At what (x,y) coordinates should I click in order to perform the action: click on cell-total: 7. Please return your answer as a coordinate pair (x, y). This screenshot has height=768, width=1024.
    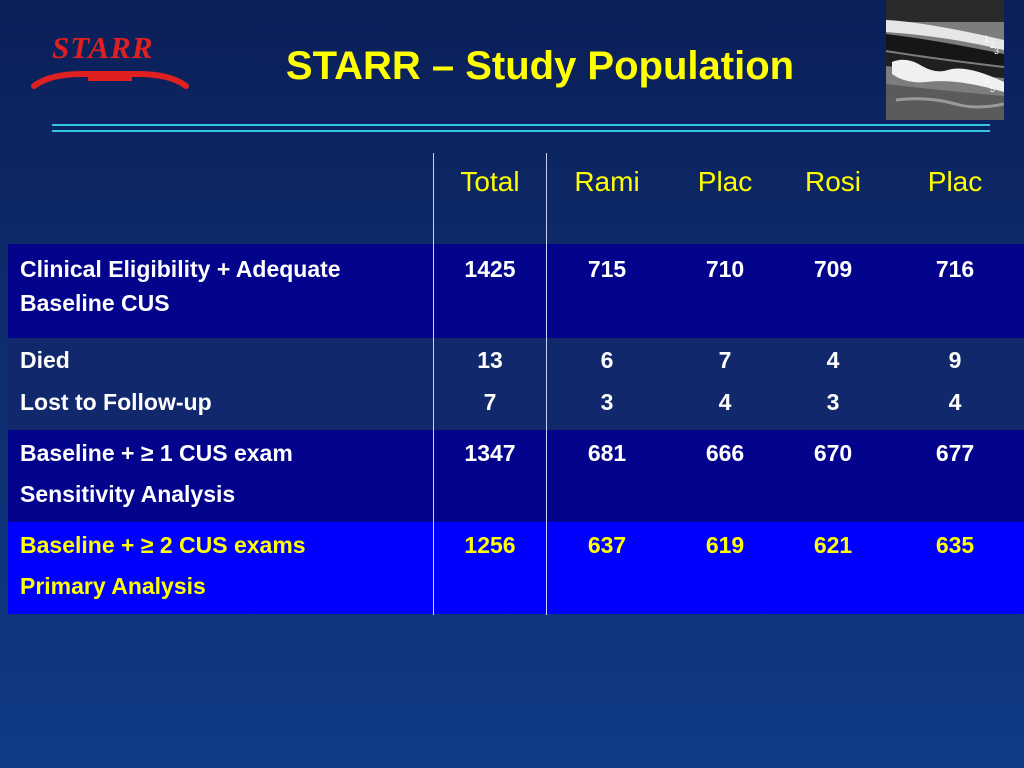
    Looking at the image, I should click on (490, 402).